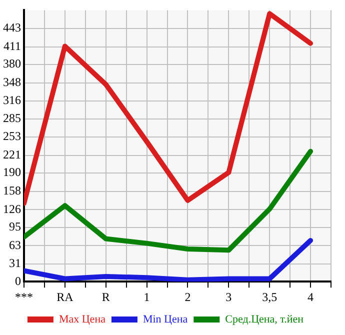  What do you see at coordinates (12, 209) in the screenshot?
I see `y-tick-label: 126` at bounding box center [12, 209].